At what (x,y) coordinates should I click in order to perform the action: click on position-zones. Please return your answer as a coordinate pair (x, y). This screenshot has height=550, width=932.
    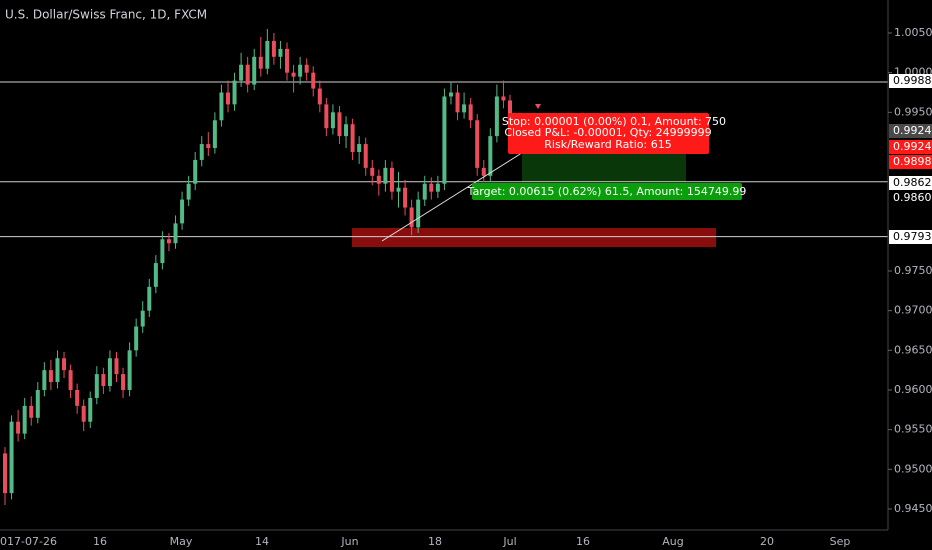
    Looking at the image, I should click on (534, 199).